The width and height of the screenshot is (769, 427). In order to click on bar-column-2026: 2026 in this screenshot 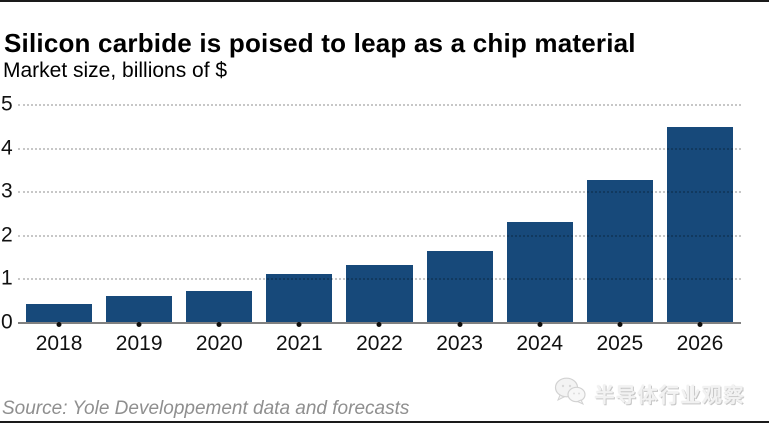, I will do `click(699, 229)`.